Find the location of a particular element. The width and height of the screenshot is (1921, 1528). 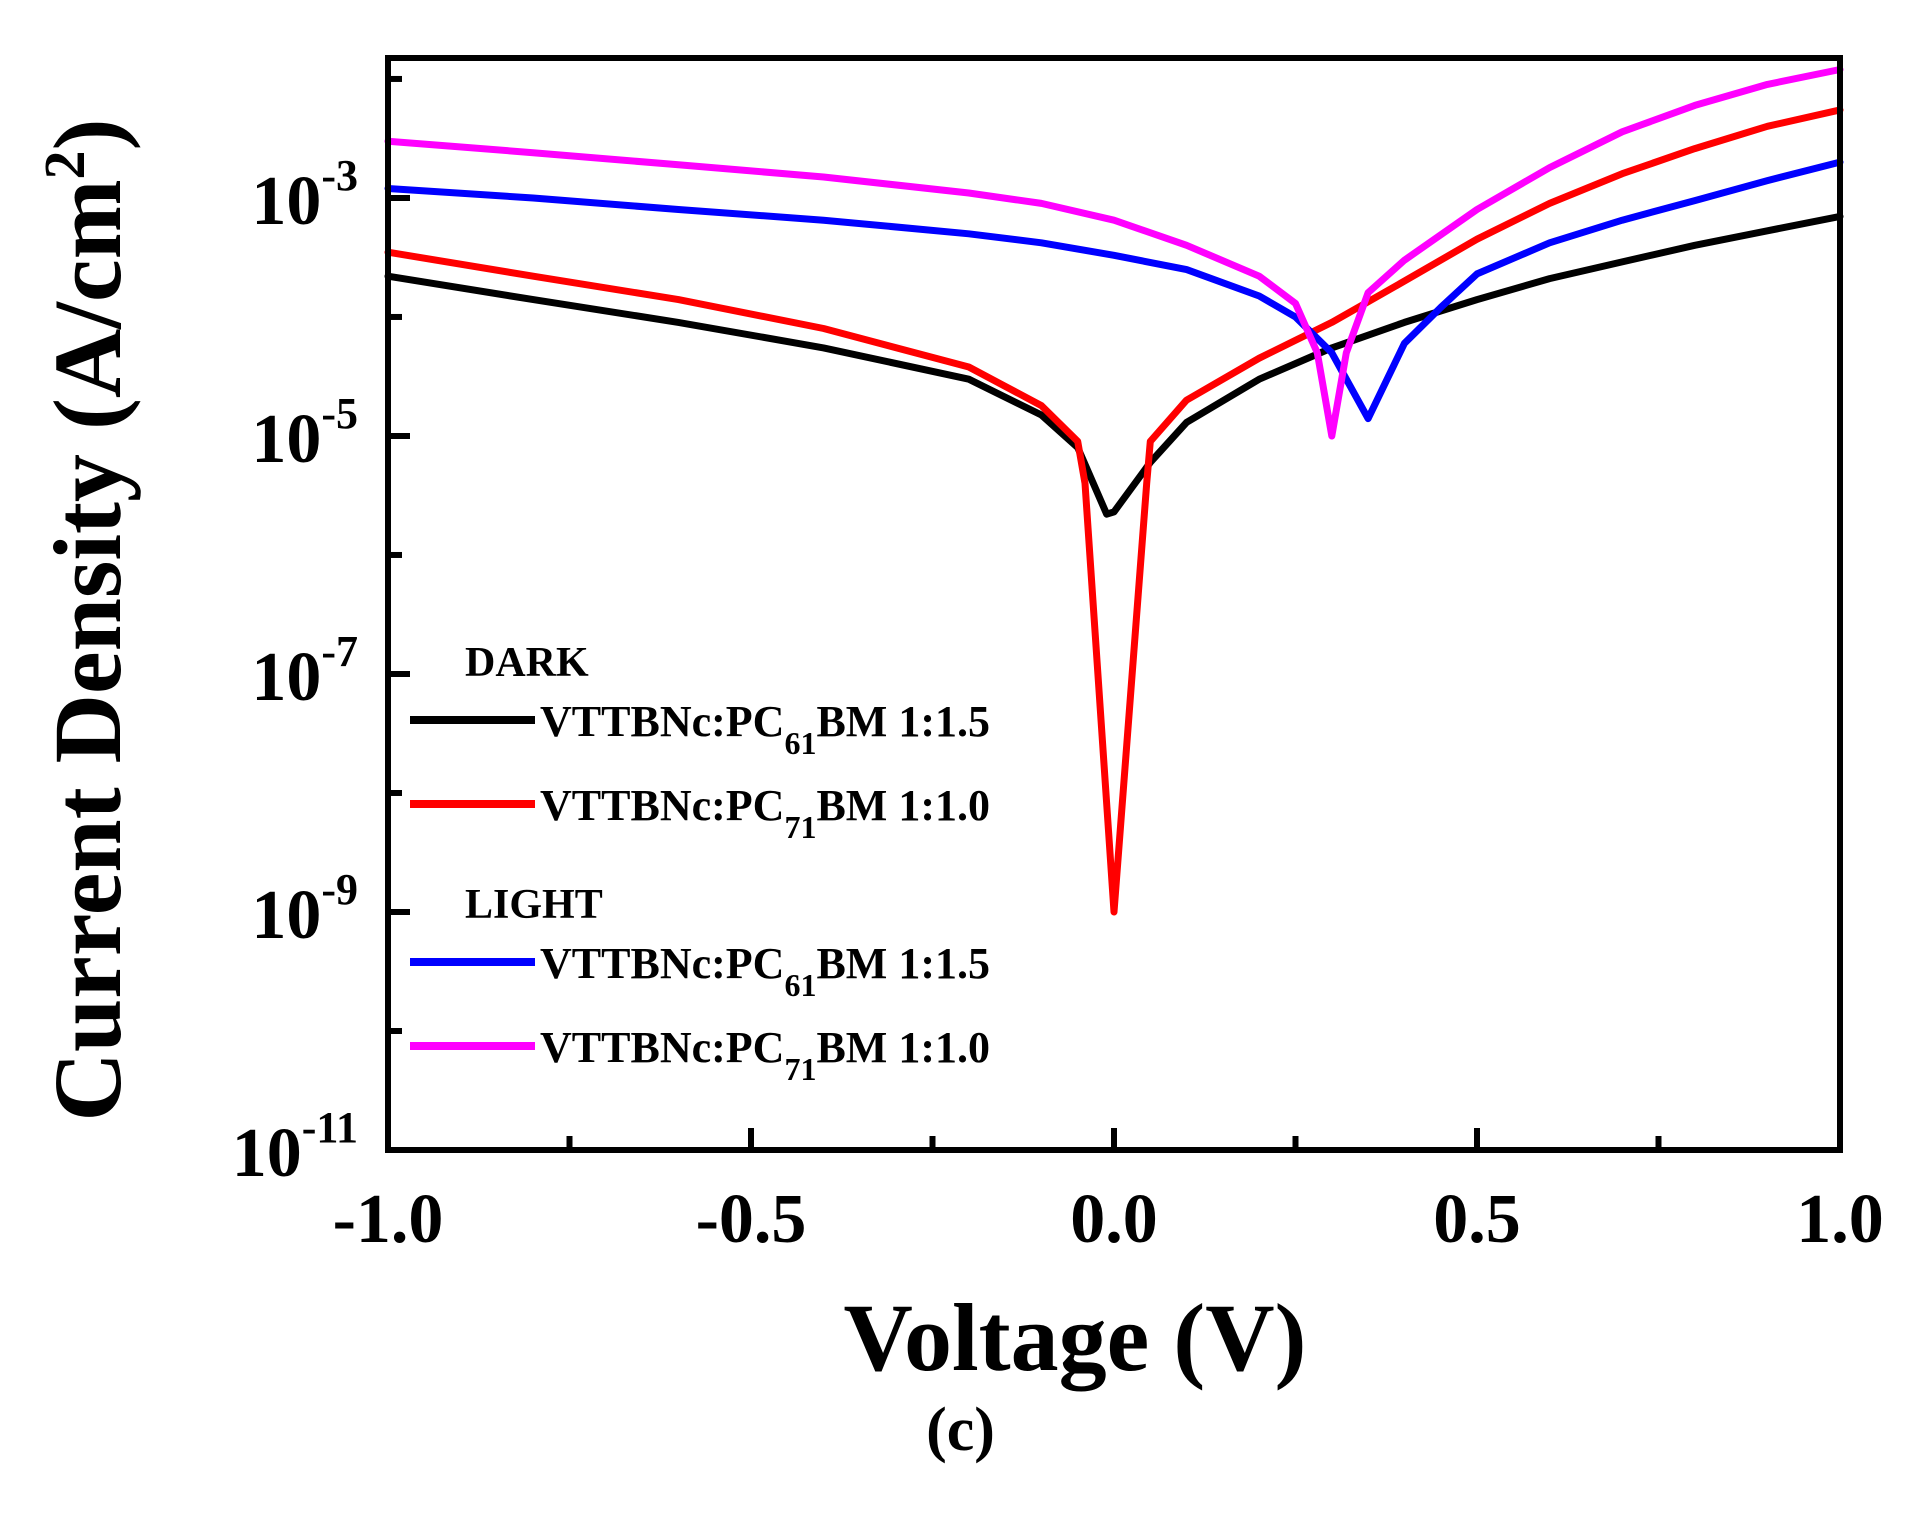

y-tick-label: 10⁻⁵ is located at coordinates (304, 433).